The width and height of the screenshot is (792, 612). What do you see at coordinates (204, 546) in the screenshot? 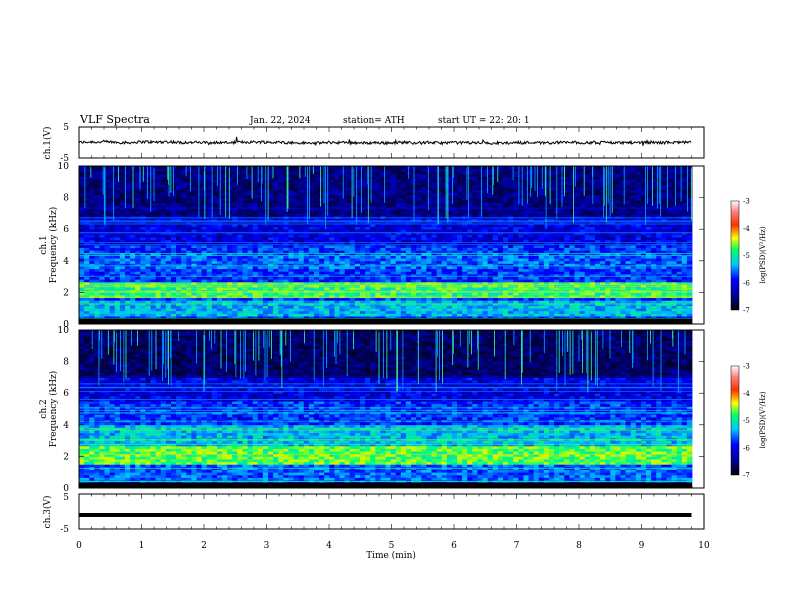
I see `x-tick-label: 2` at bounding box center [204, 546].